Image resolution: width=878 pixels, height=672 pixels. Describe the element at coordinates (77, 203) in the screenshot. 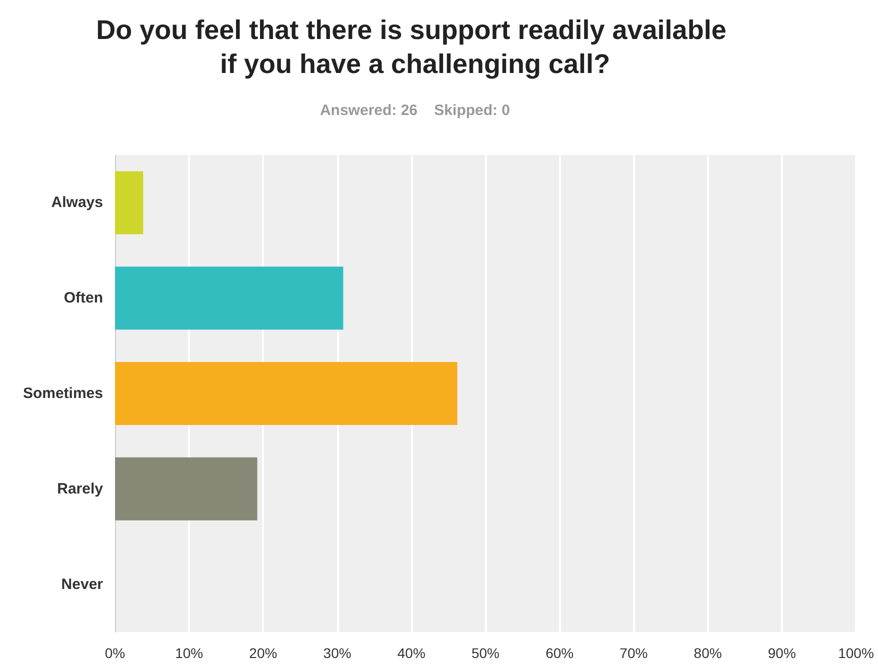

I see `y-tick-label: Always` at that location.